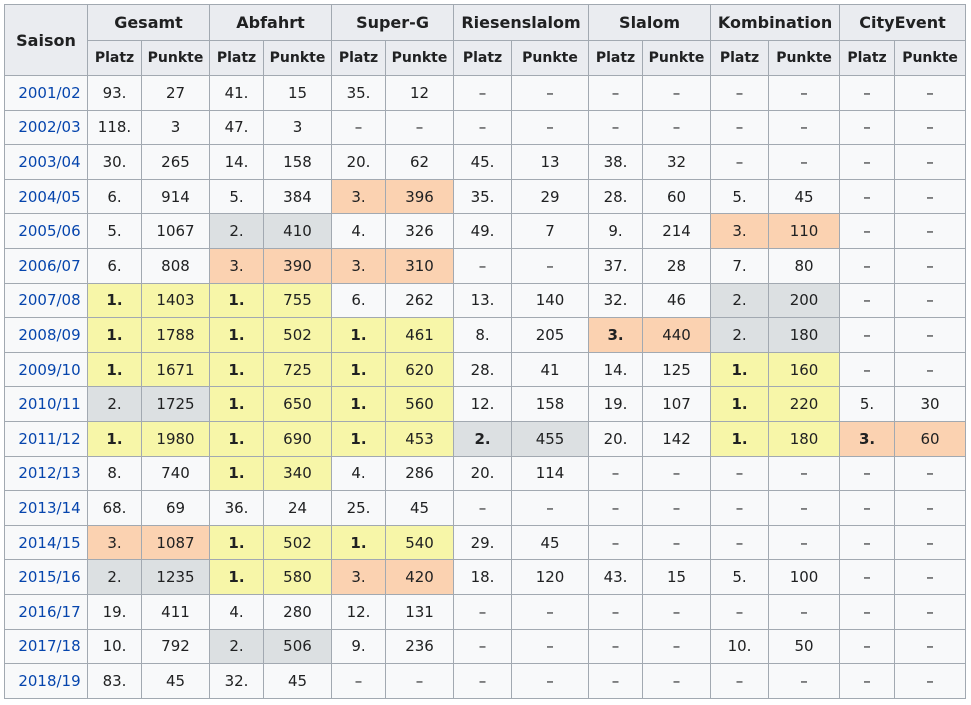 The image size is (971, 705). What do you see at coordinates (270, 22) in the screenshot?
I see `header-abfahrt: Abfahrt` at bounding box center [270, 22].